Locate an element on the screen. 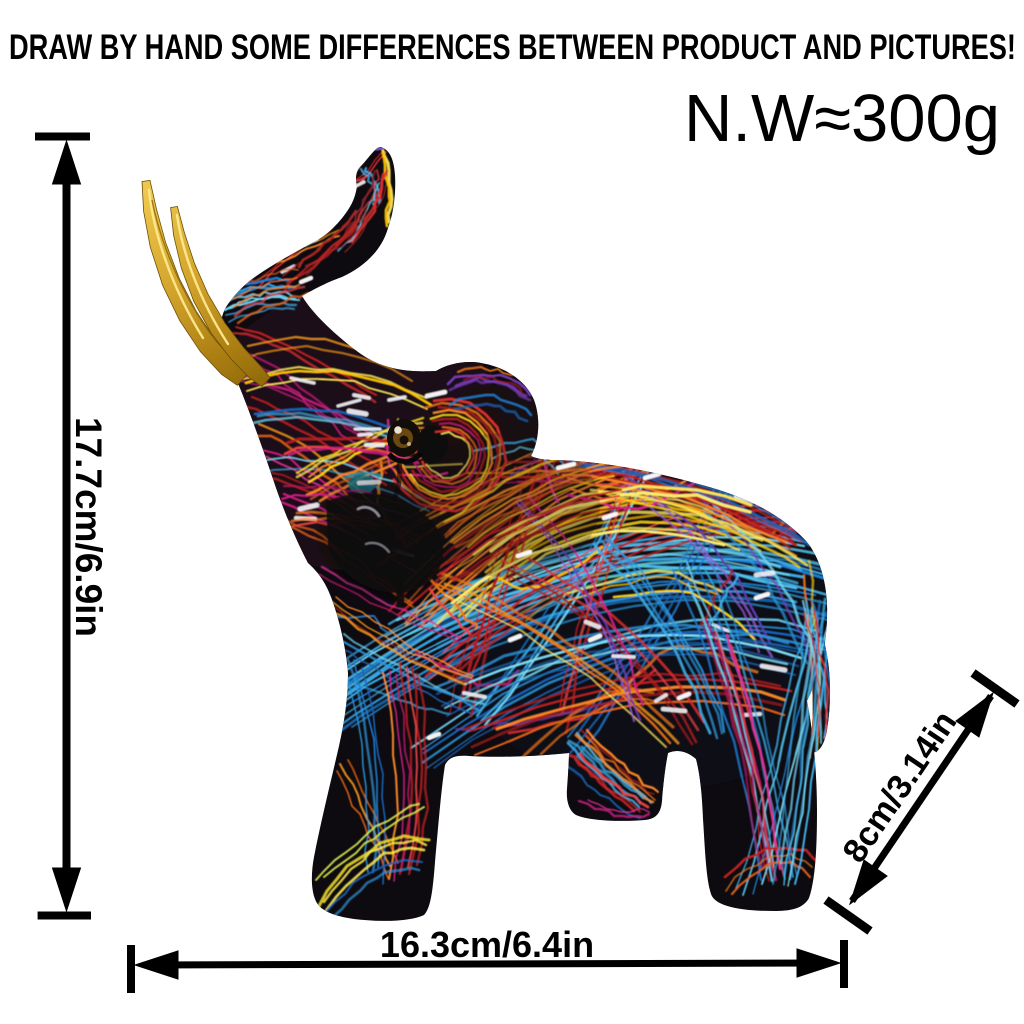  svg-text: 16.3cm/6.4in is located at coordinates (487, 944).